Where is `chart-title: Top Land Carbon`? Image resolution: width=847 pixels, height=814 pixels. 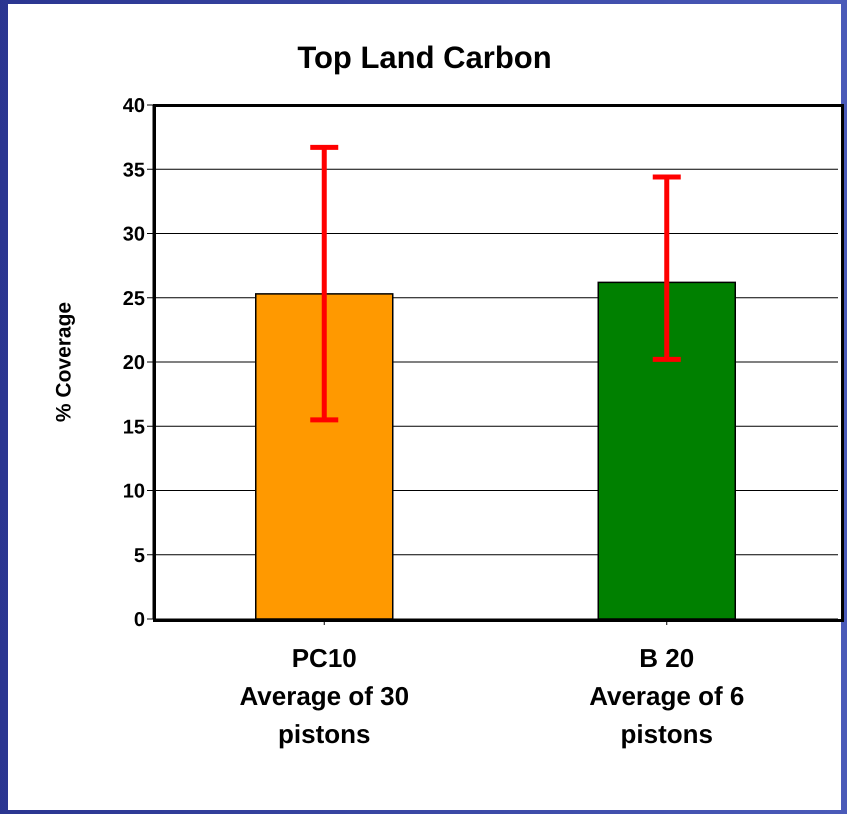 chart-title: Top Land Carbon is located at coordinates (424, 58).